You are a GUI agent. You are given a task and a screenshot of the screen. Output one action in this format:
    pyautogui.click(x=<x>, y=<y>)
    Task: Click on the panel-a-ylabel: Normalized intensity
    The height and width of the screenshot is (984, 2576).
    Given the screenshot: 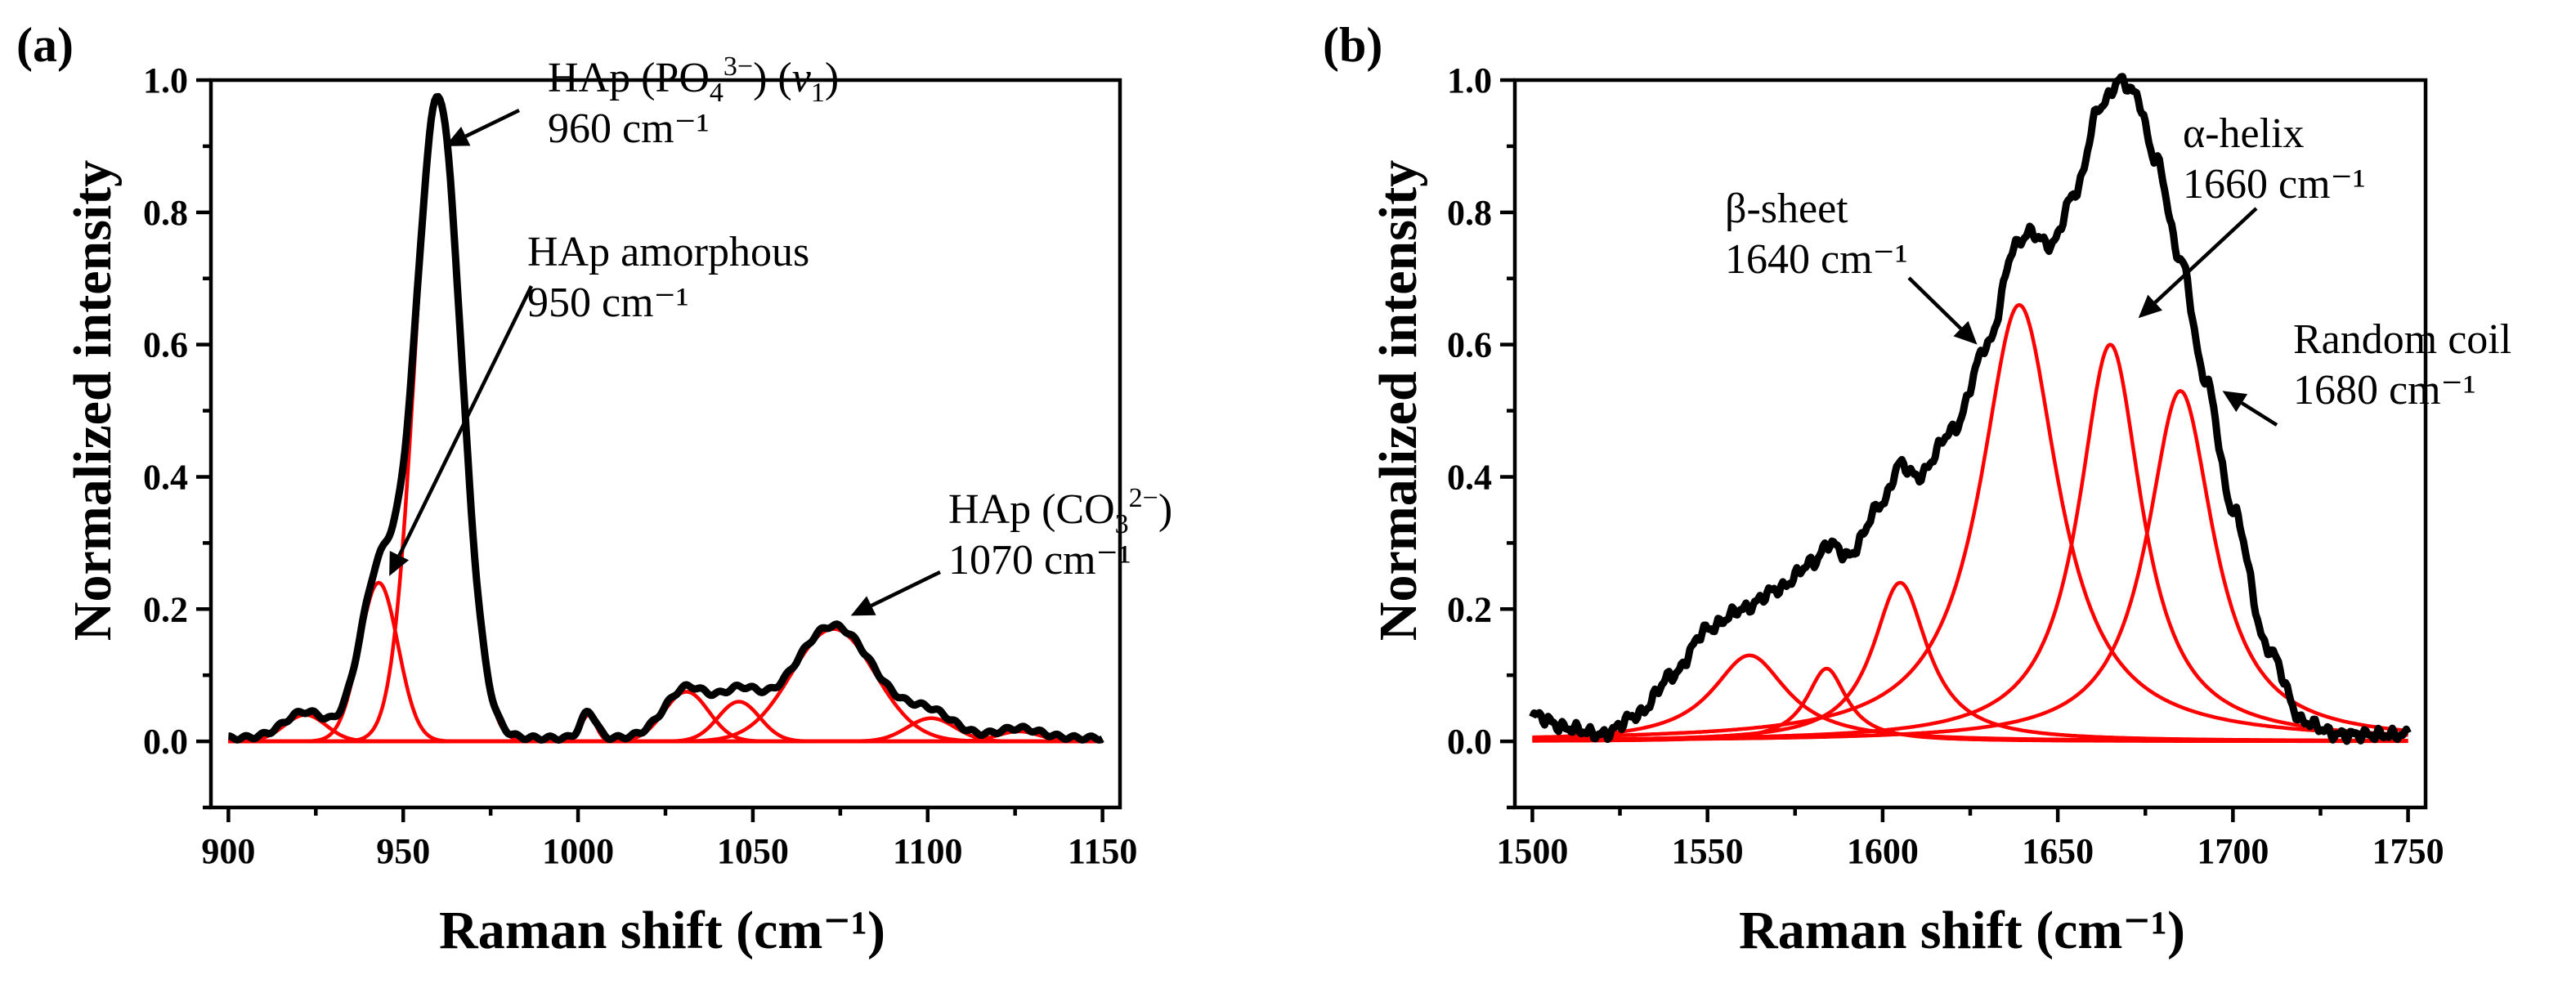 What is the action you would take?
    pyautogui.click(x=93, y=400)
    